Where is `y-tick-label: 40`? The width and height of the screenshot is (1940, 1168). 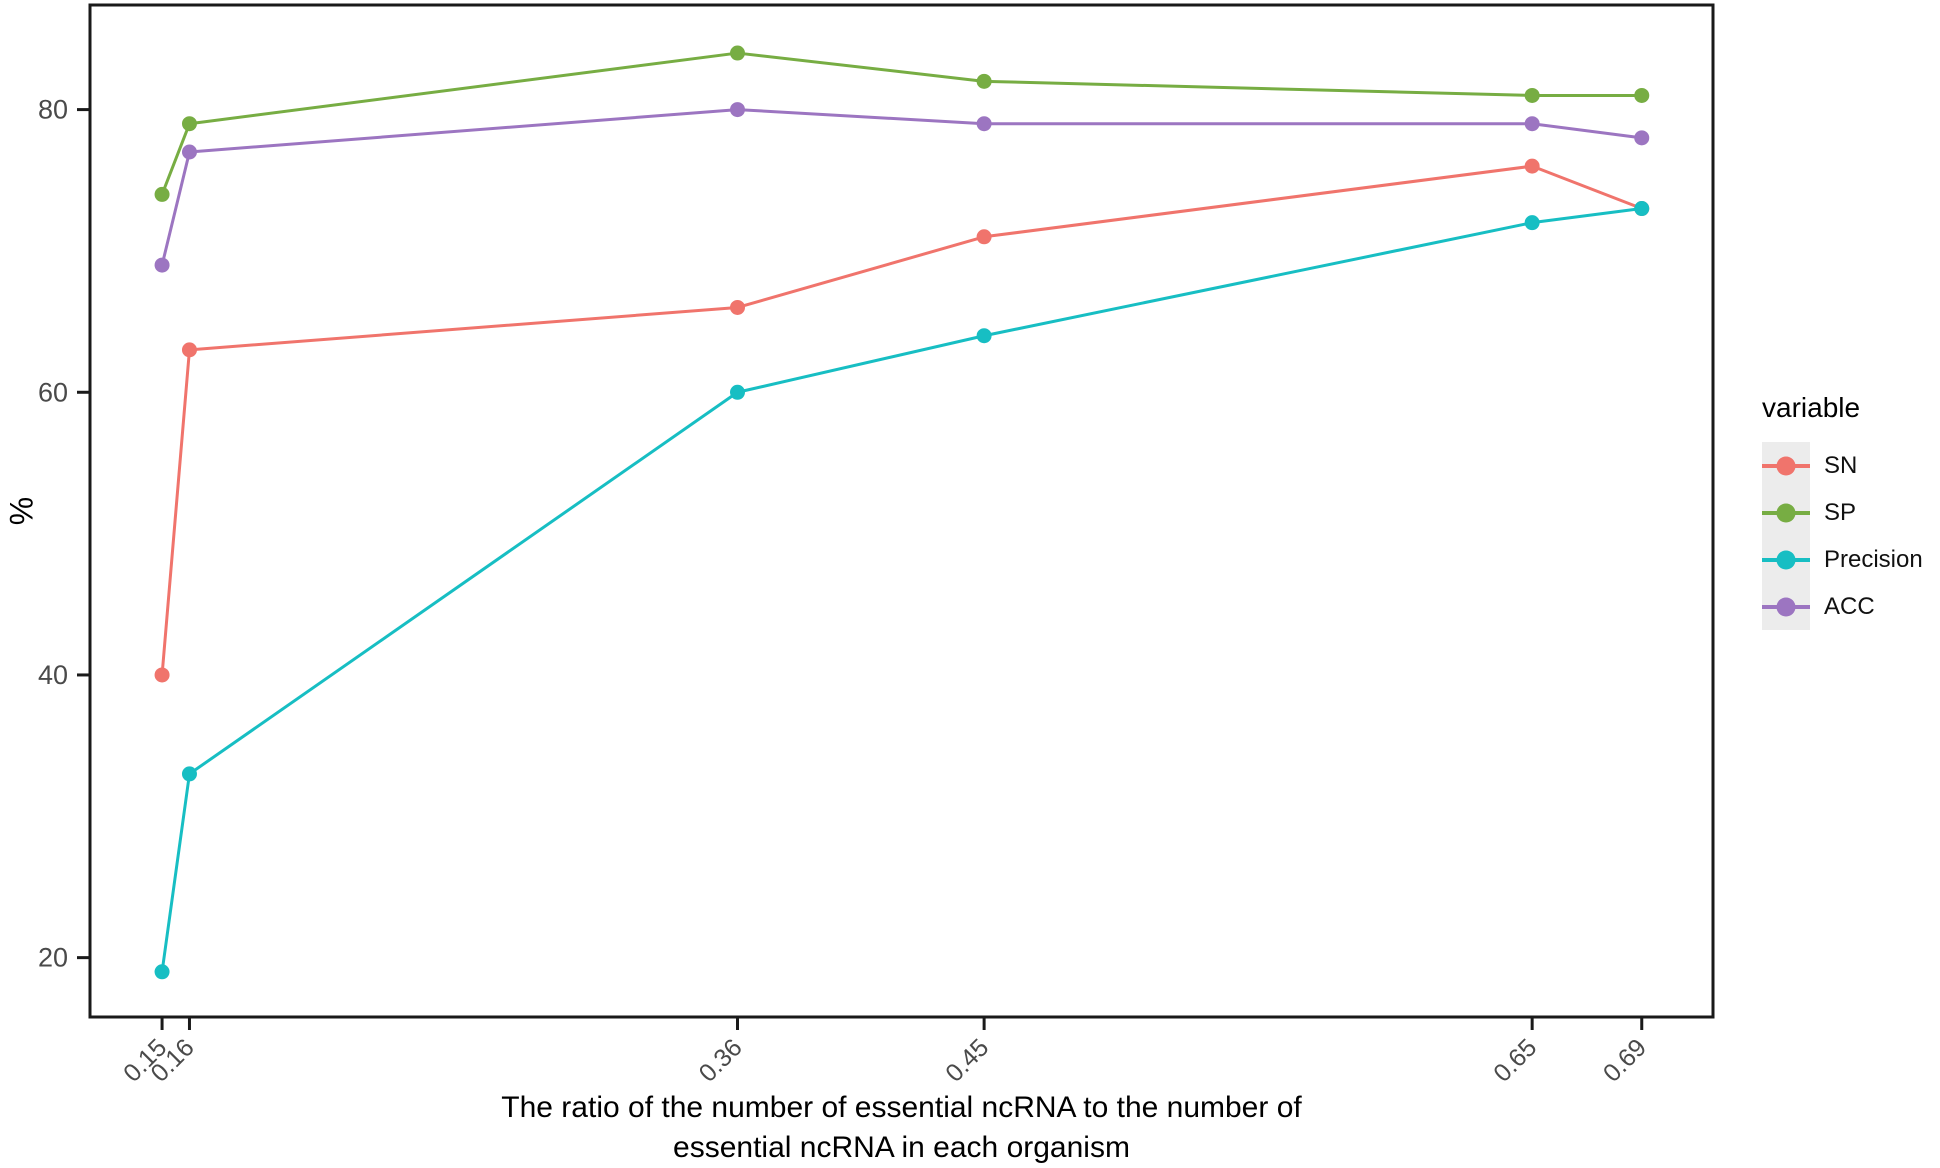 y-tick-label: 40 is located at coordinates (53, 675).